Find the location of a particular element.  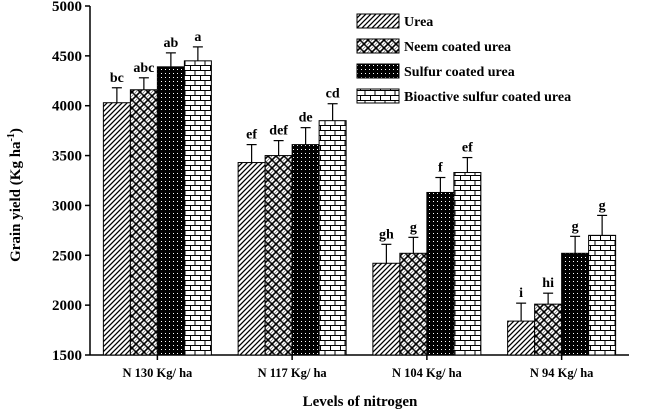

significance-letter: ab is located at coordinates (170, 43).